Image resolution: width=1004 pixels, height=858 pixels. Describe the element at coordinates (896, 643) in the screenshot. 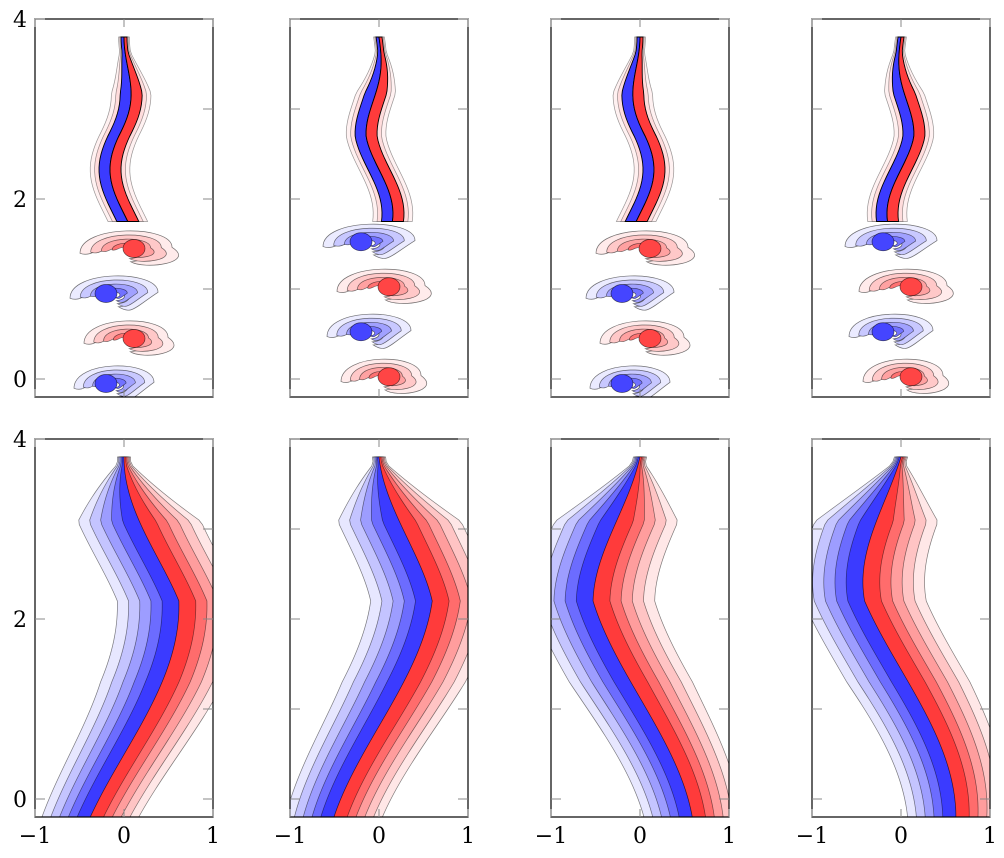

I see `panel-1-3: −1 0 1` at that location.